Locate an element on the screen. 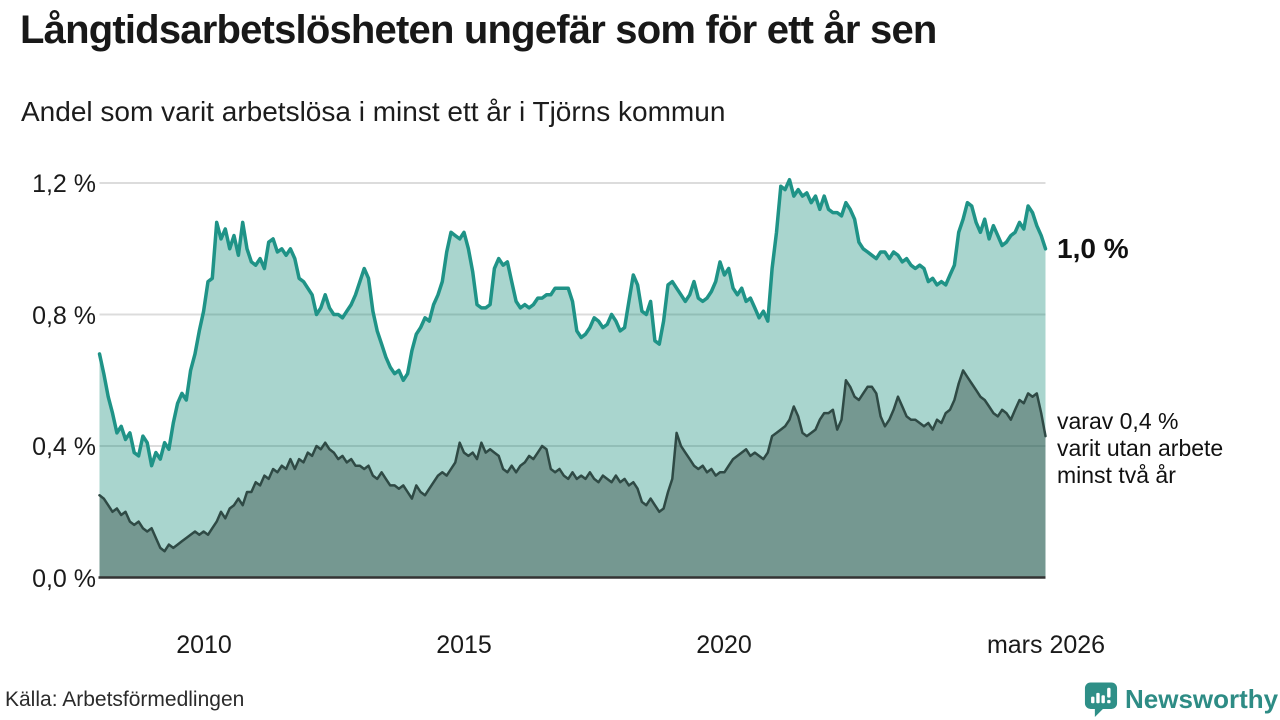 This screenshot has height=720, width=1280. annotation-two-year-line1: varav 0,4 % is located at coordinates (1118, 421).